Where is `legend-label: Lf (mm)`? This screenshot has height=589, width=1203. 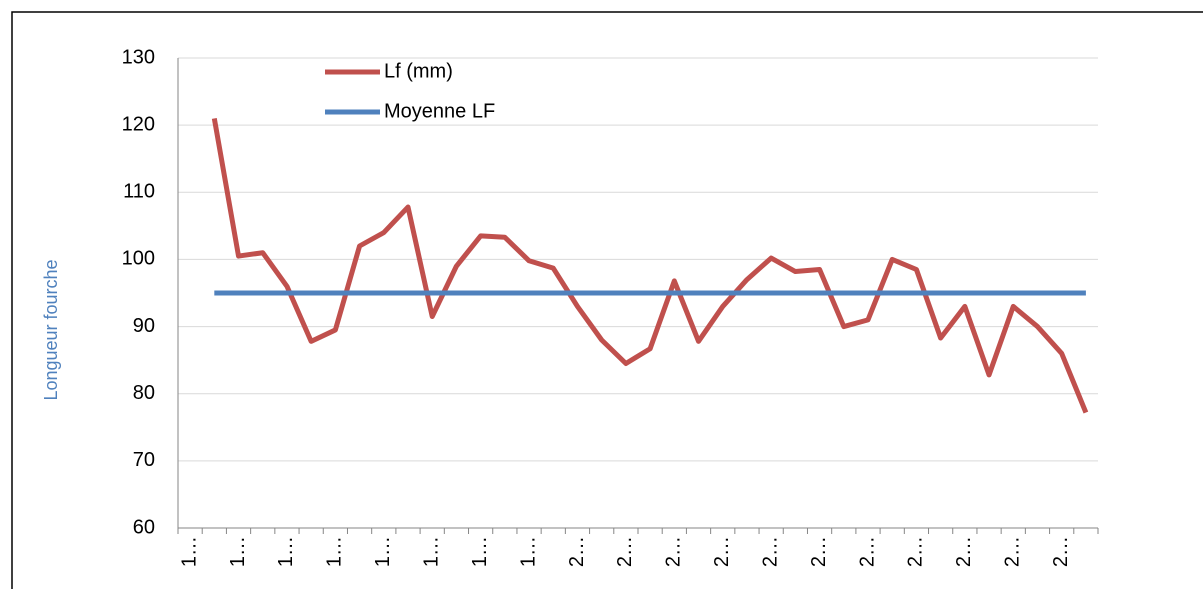 legend-label: Lf (mm) is located at coordinates (418, 71).